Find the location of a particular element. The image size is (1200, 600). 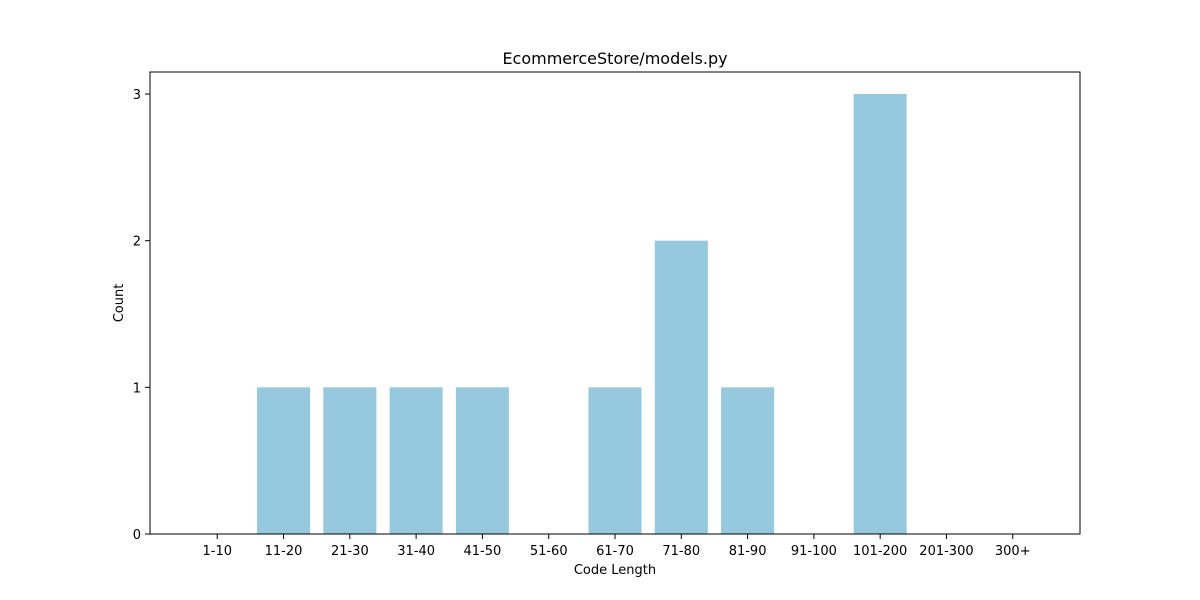

x-tick-label: 1-10 is located at coordinates (217, 551).